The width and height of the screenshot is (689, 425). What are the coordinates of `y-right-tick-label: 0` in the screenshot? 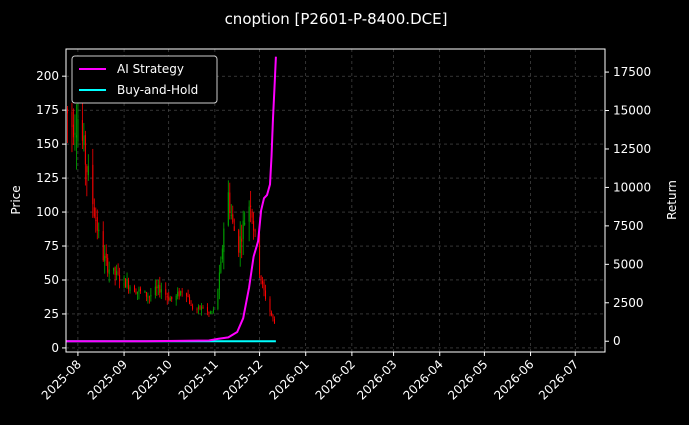 It's located at (617, 341).